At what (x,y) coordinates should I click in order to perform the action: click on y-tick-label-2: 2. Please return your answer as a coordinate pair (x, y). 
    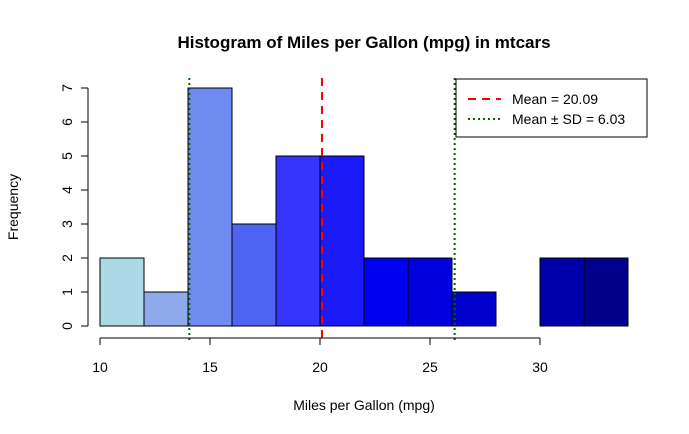
    Looking at the image, I should click on (67, 258).